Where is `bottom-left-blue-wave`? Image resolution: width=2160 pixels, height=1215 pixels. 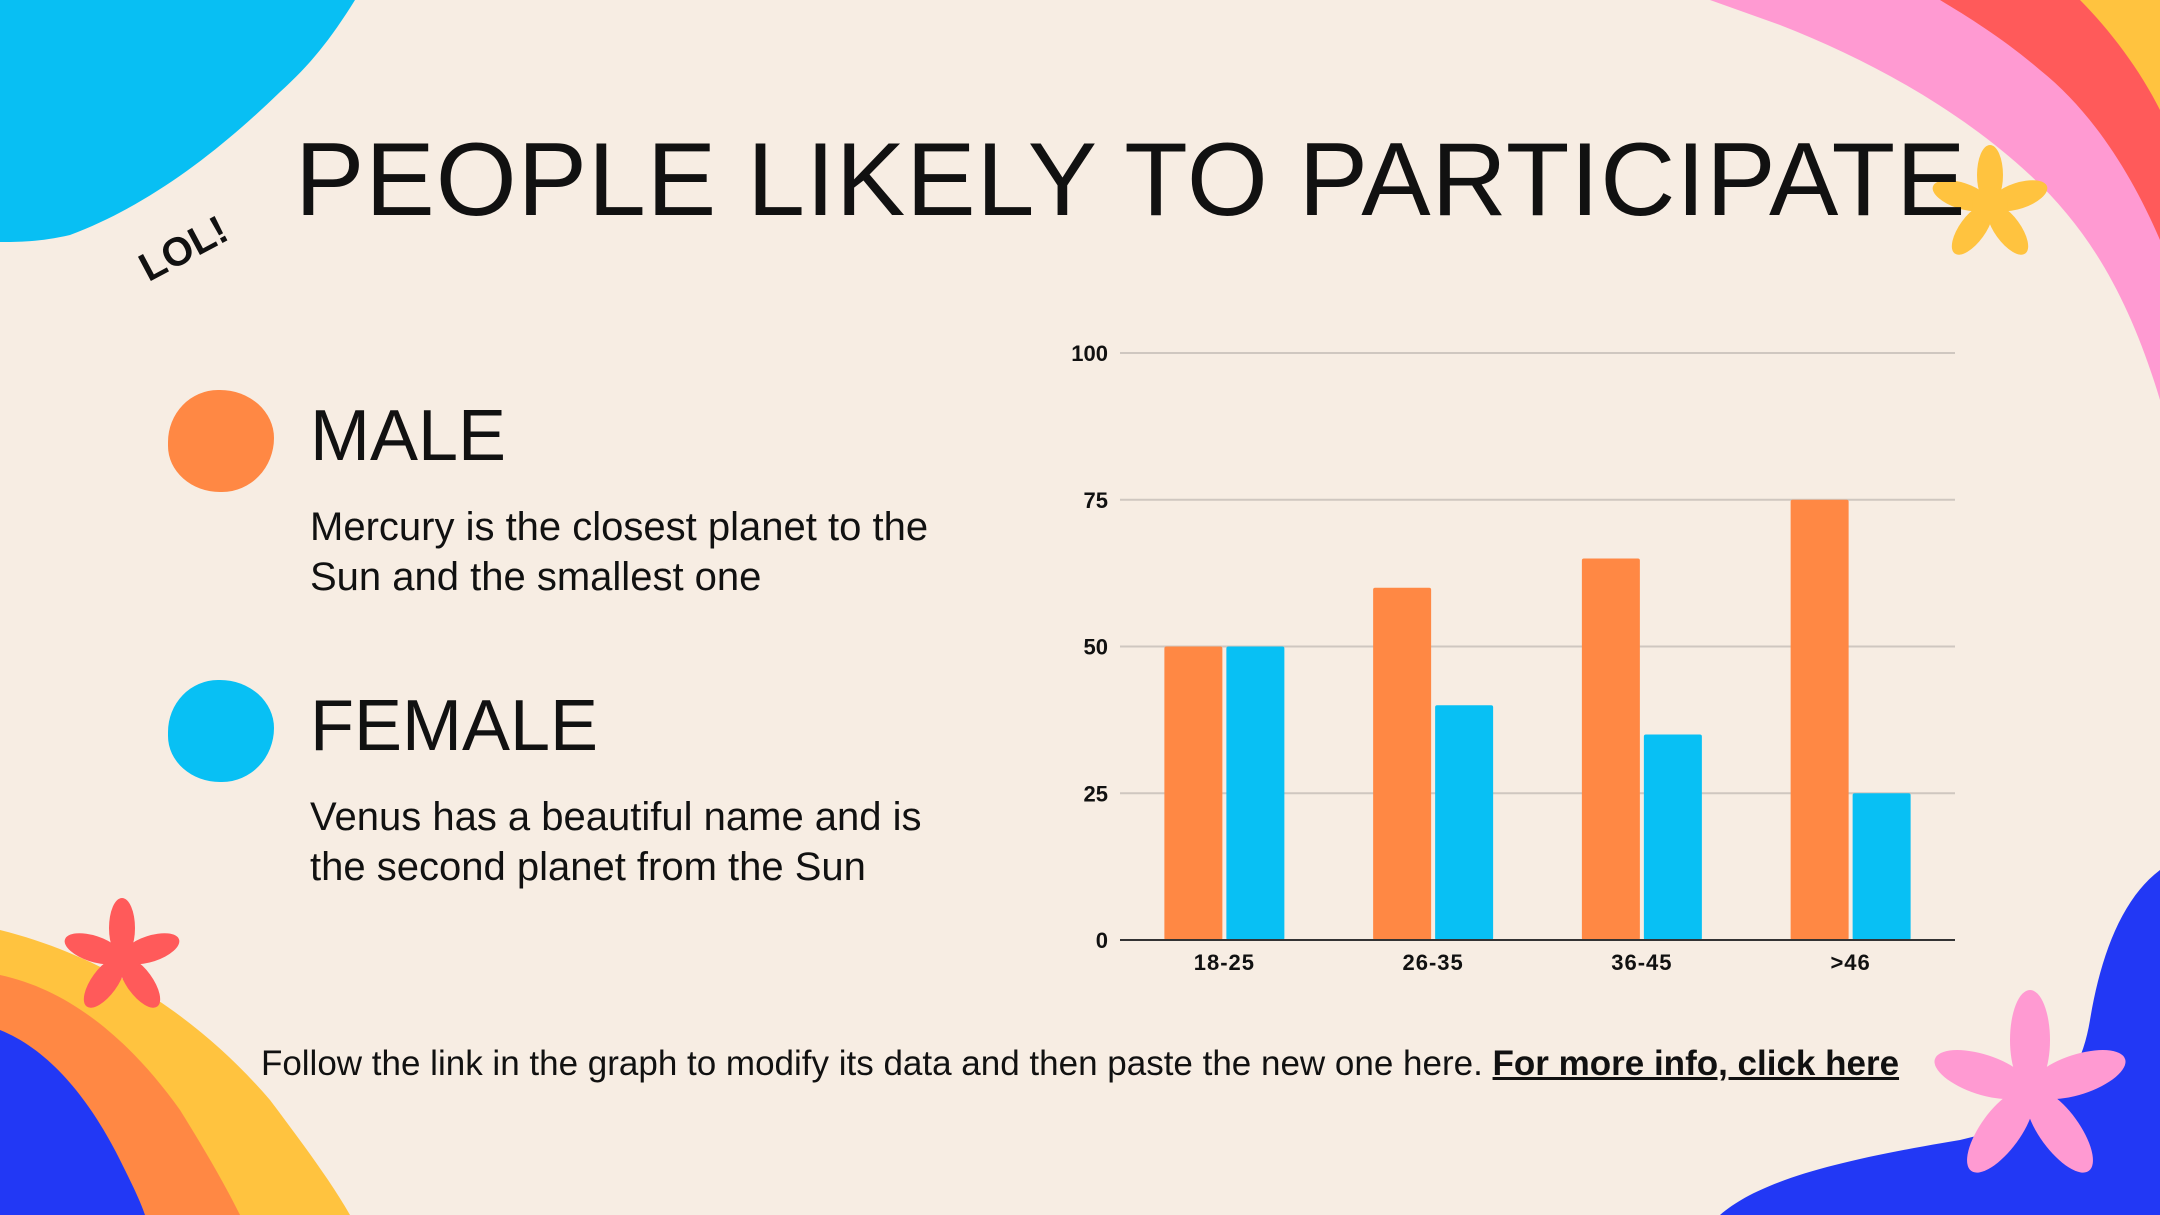 bottom-left-blue-wave is located at coordinates (72, 1122).